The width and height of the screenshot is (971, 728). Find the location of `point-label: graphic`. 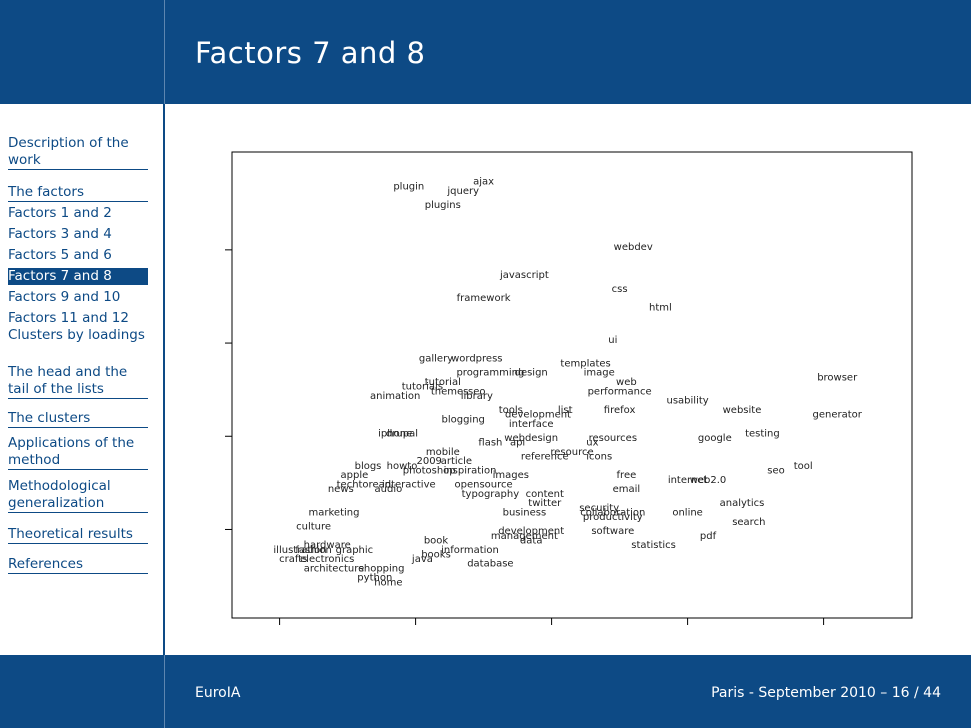

point-label: graphic is located at coordinates (355, 550).